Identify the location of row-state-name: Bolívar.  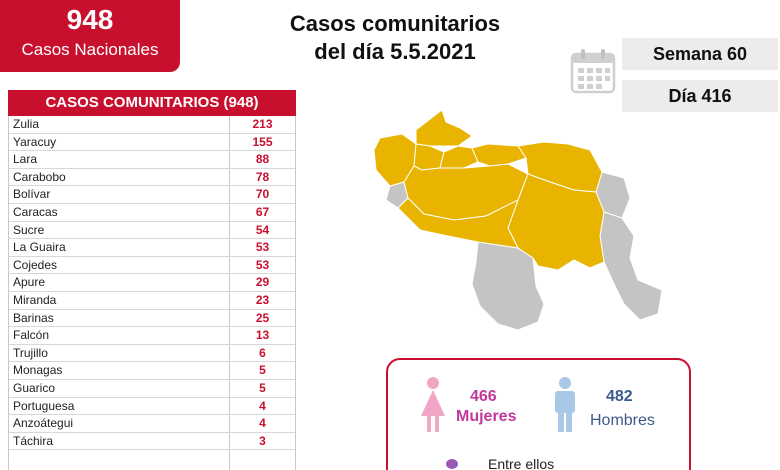
(32, 194).